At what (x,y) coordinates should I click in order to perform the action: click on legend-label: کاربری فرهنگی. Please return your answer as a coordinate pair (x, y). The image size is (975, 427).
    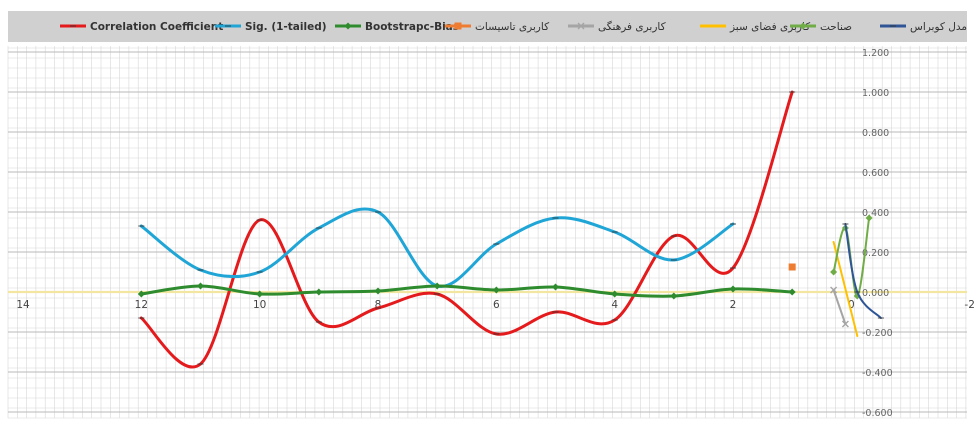
    Looking at the image, I should click on (632, 26).